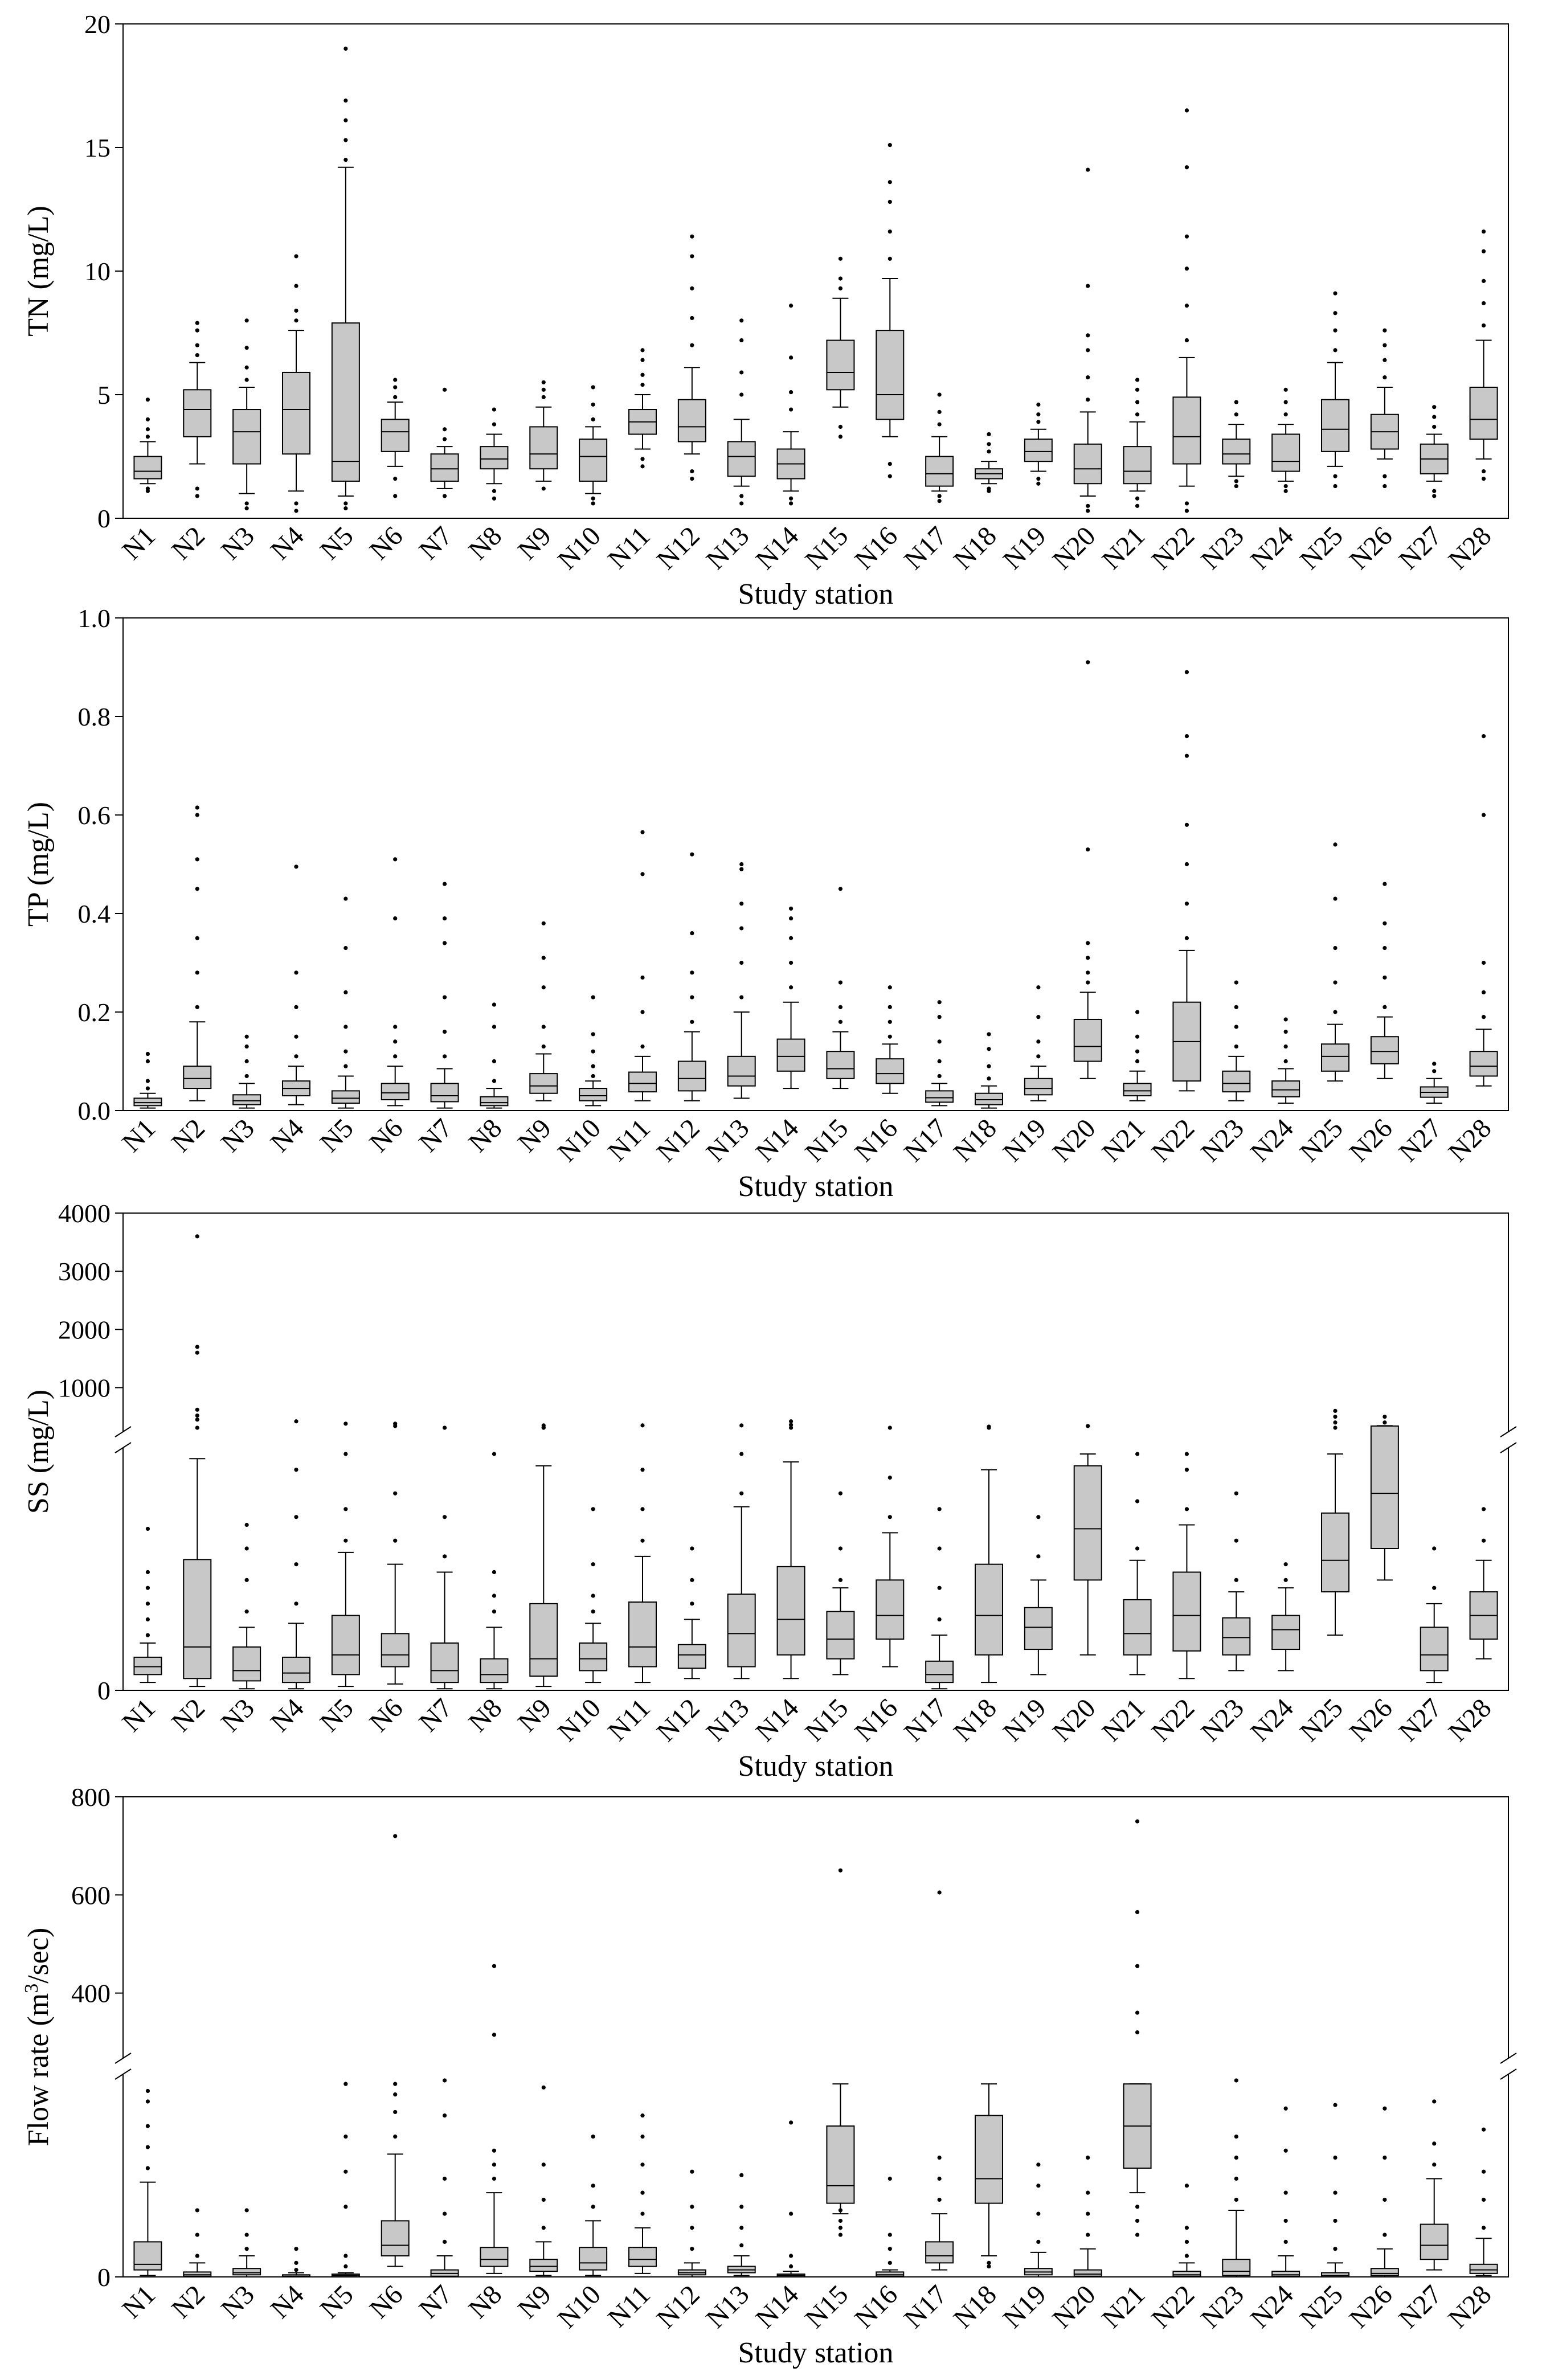 The height and width of the screenshot is (2380, 1546). Describe the element at coordinates (1186, 310) in the screenshot. I see `box-N22` at that location.